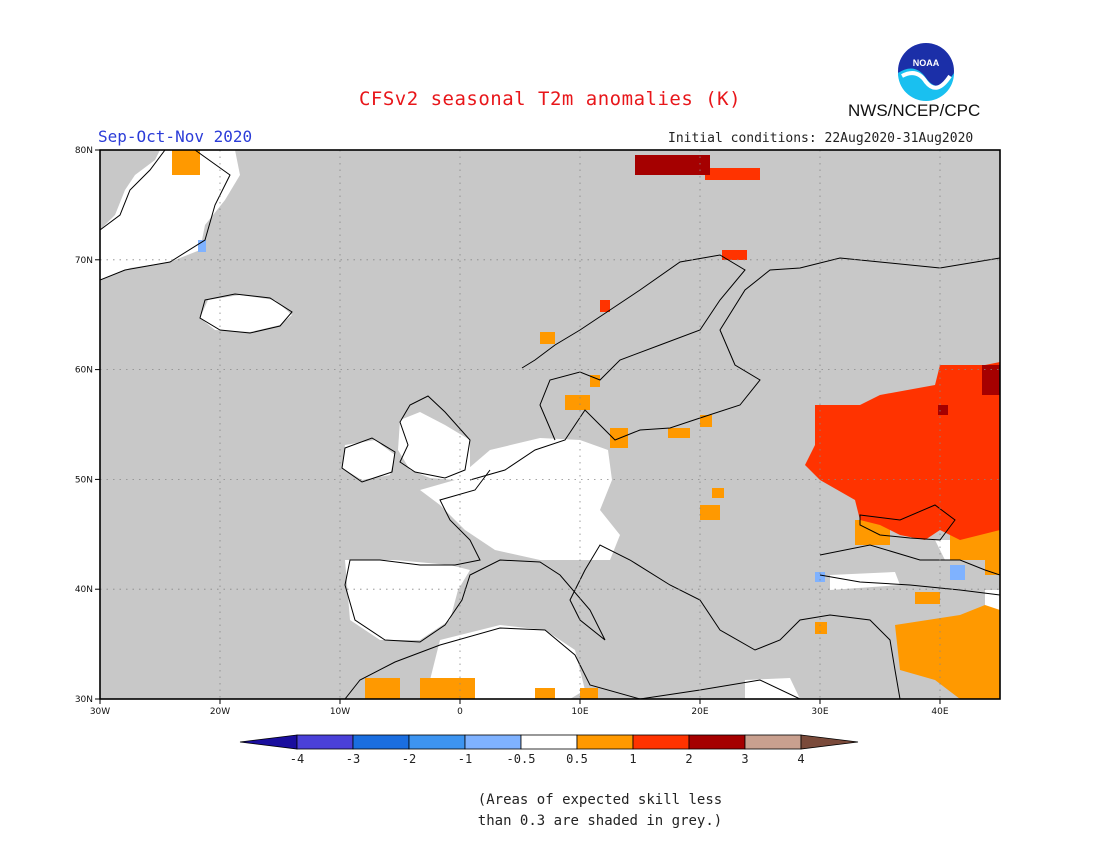 This screenshot has width=1100, height=850. Describe the element at coordinates (407, 600) in the screenshot. I see `anomaly-iberia-white` at that location.